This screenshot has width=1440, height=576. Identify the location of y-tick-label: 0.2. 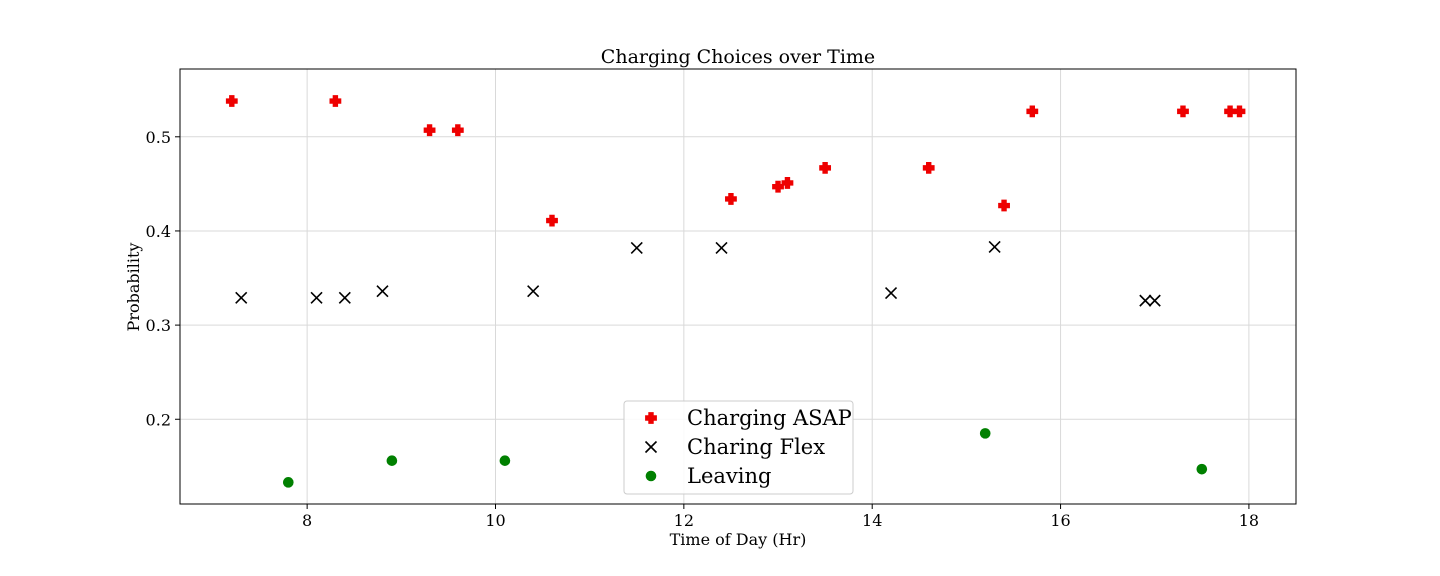
(158, 419).